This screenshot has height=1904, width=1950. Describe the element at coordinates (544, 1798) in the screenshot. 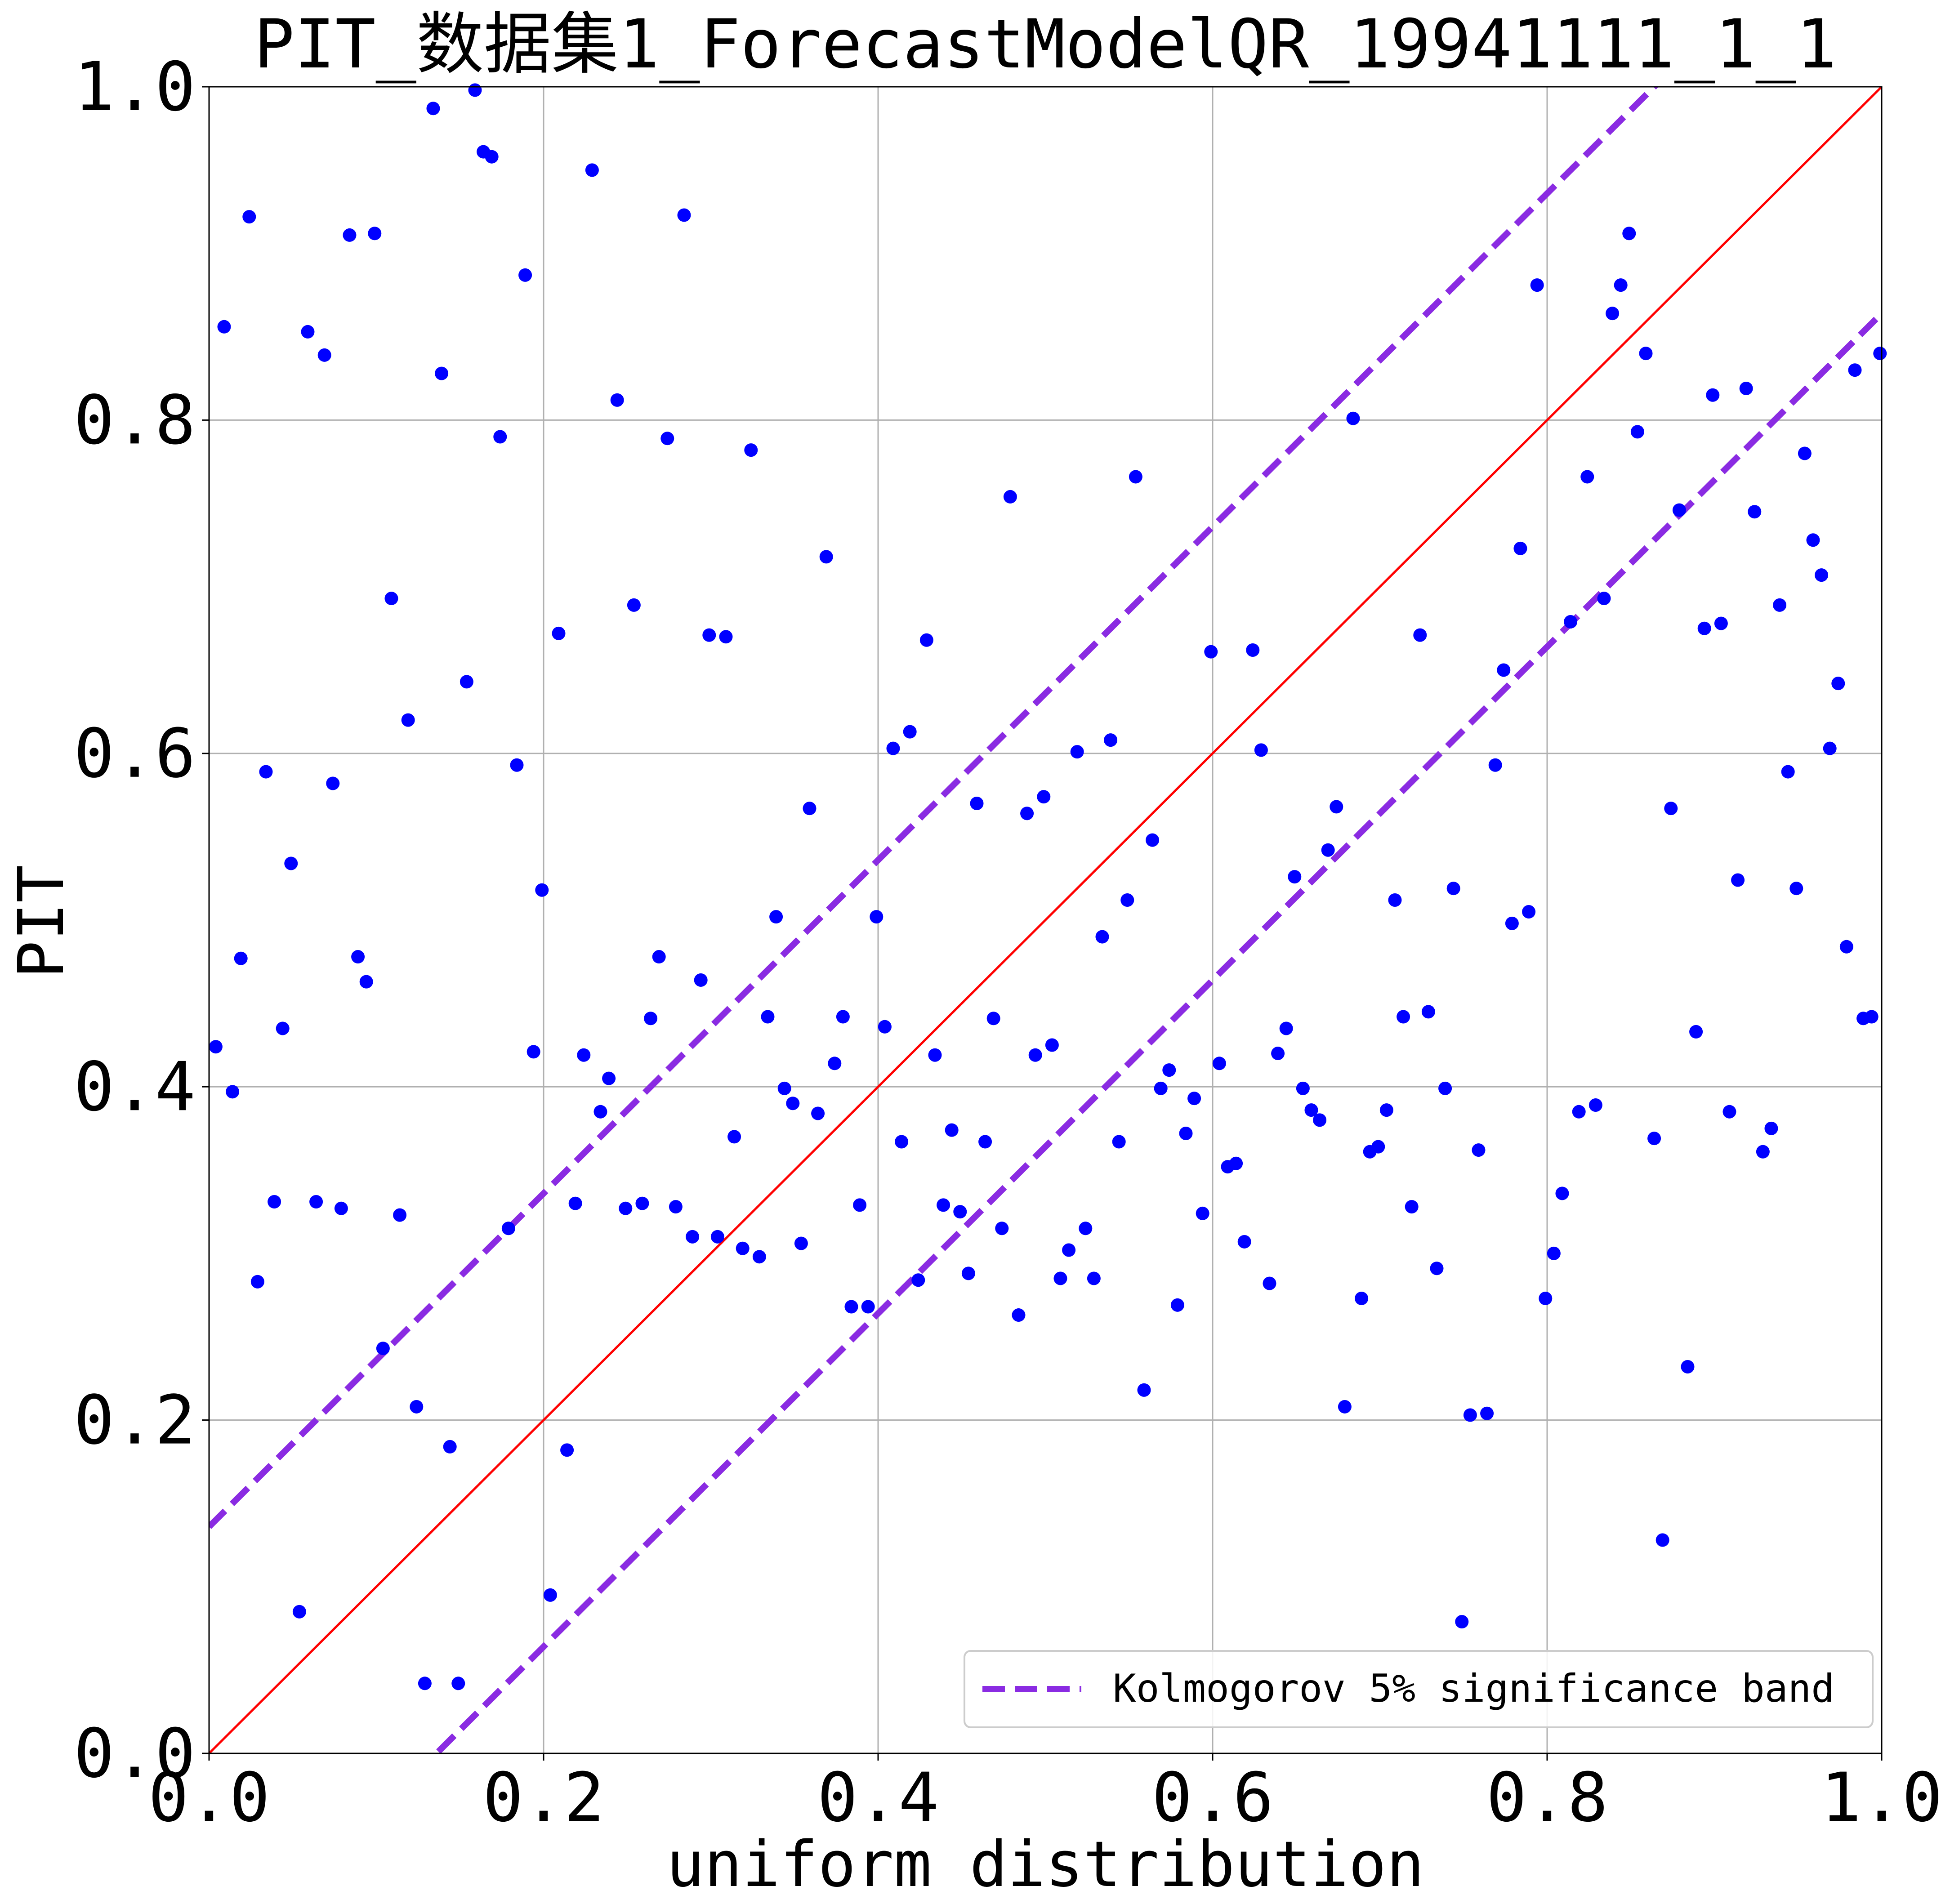

I see `x-tick-label: 0.2` at that location.